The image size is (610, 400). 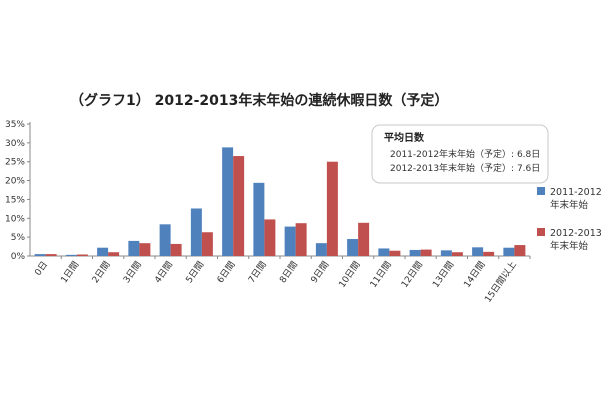 I want to click on legend-label-2012-2013-line-2: 年末年始, so click(x=569, y=246).